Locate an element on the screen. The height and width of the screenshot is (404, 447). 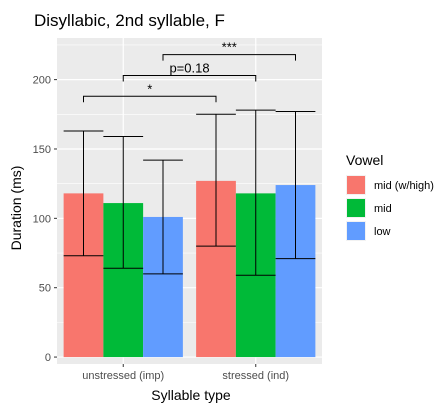
significance-annotations: * p=0.18 *** is located at coordinates (189, 71).